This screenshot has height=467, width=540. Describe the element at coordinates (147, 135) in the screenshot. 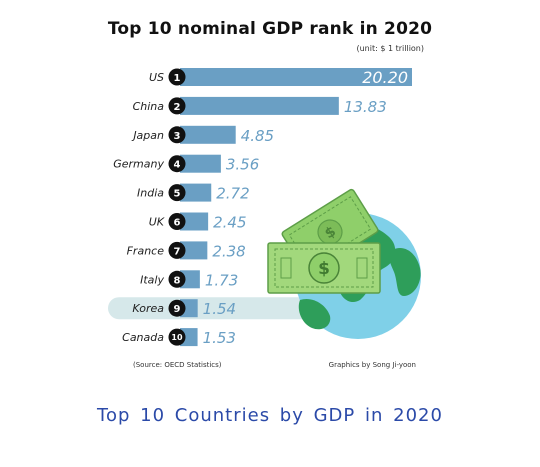

I see `category-label: Japan` at that location.